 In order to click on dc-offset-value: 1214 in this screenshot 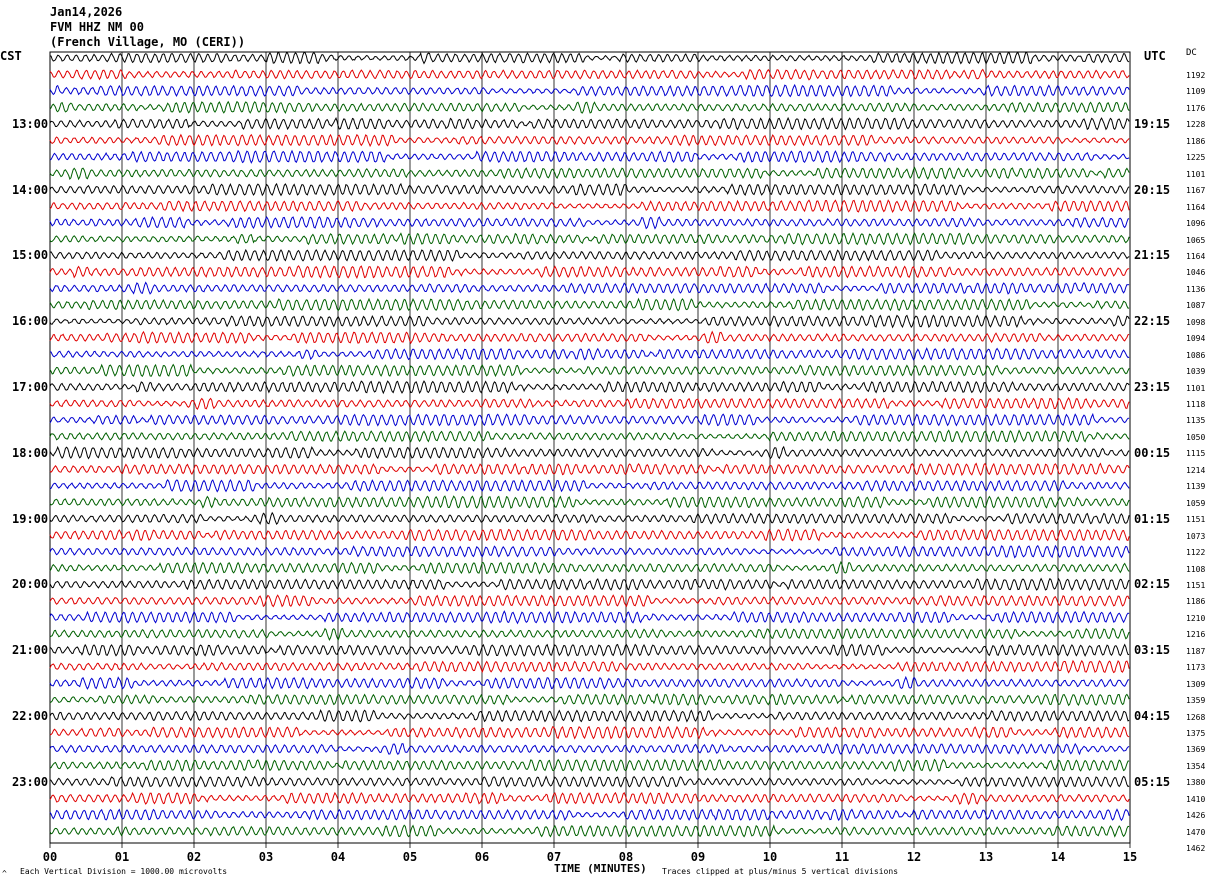, I will do `click(1196, 470)`.